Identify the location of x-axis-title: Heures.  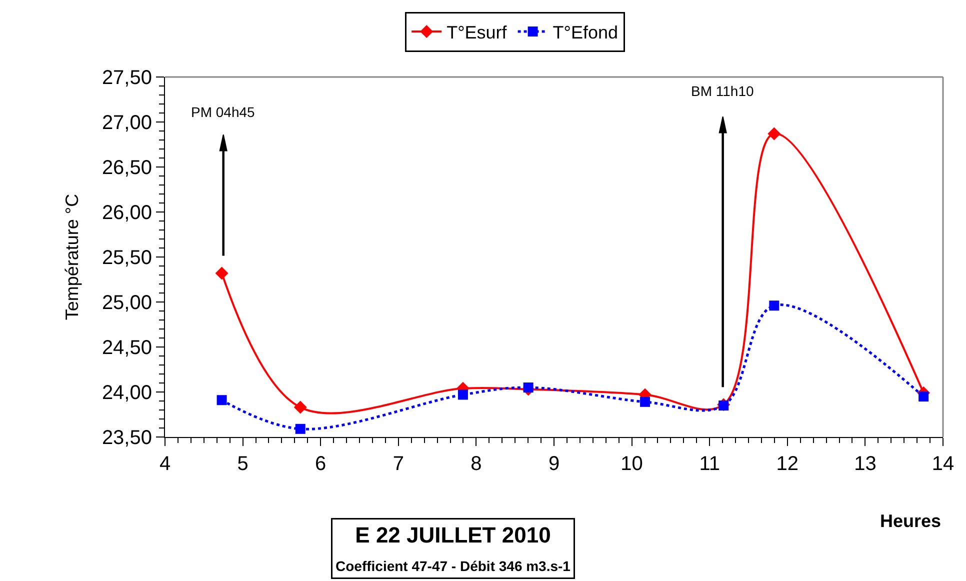
(911, 521).